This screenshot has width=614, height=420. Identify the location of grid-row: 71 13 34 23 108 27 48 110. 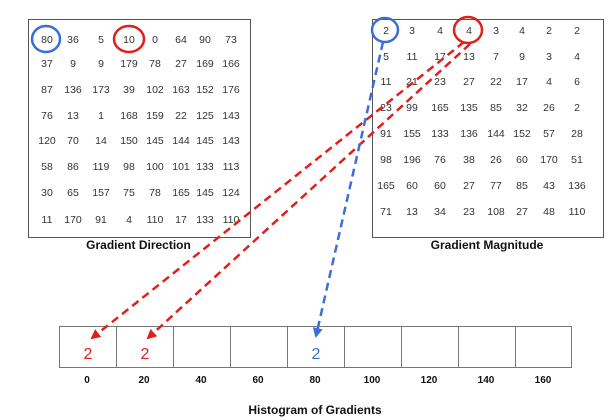
(488, 212).